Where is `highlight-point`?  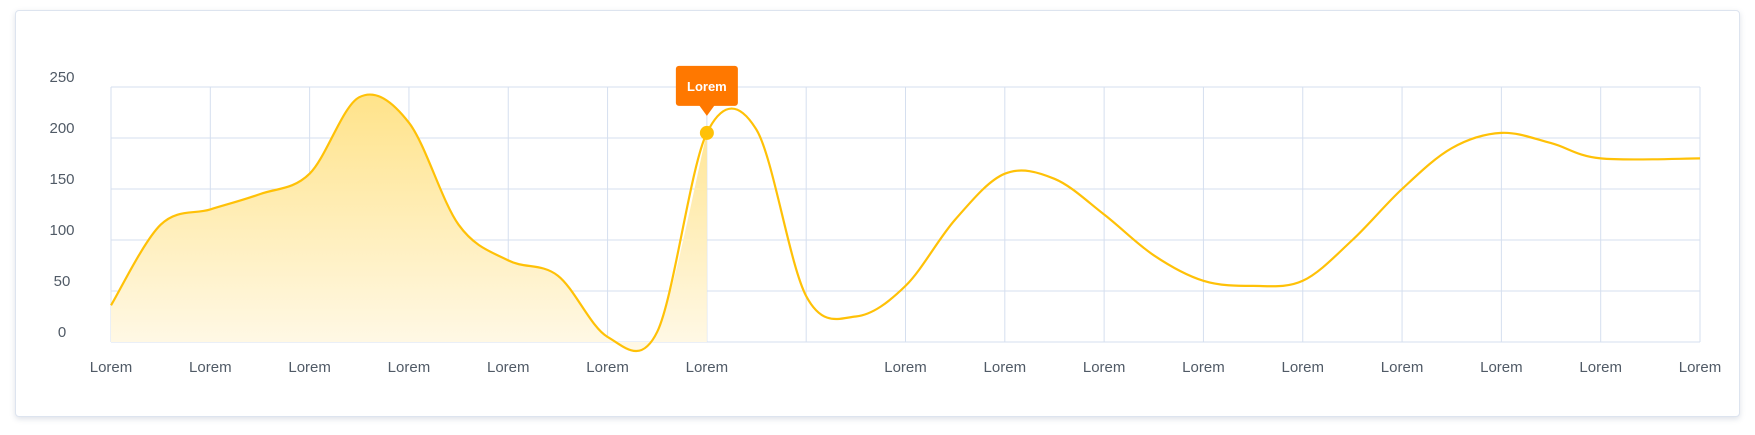
highlight-point is located at coordinates (706, 132).